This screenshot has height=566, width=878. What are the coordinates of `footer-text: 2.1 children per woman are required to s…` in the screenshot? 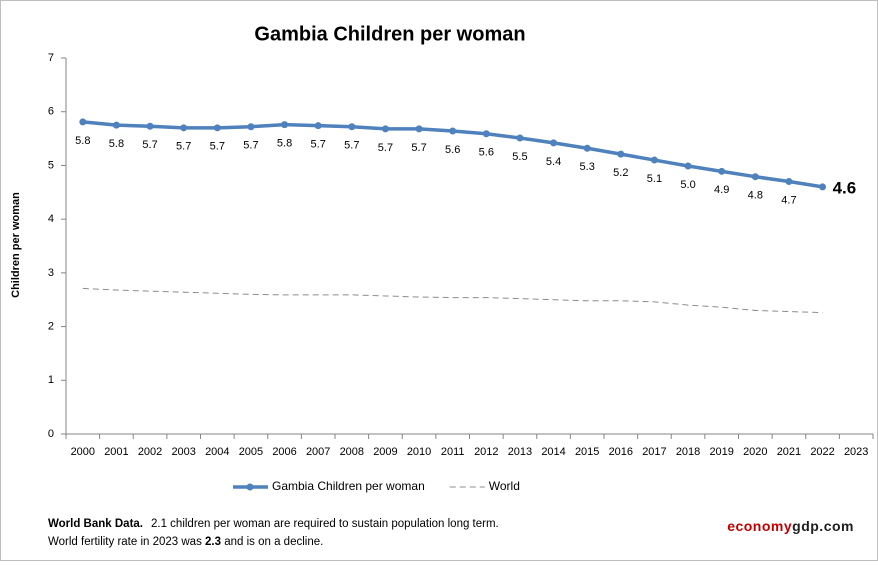 It's located at (325, 524).